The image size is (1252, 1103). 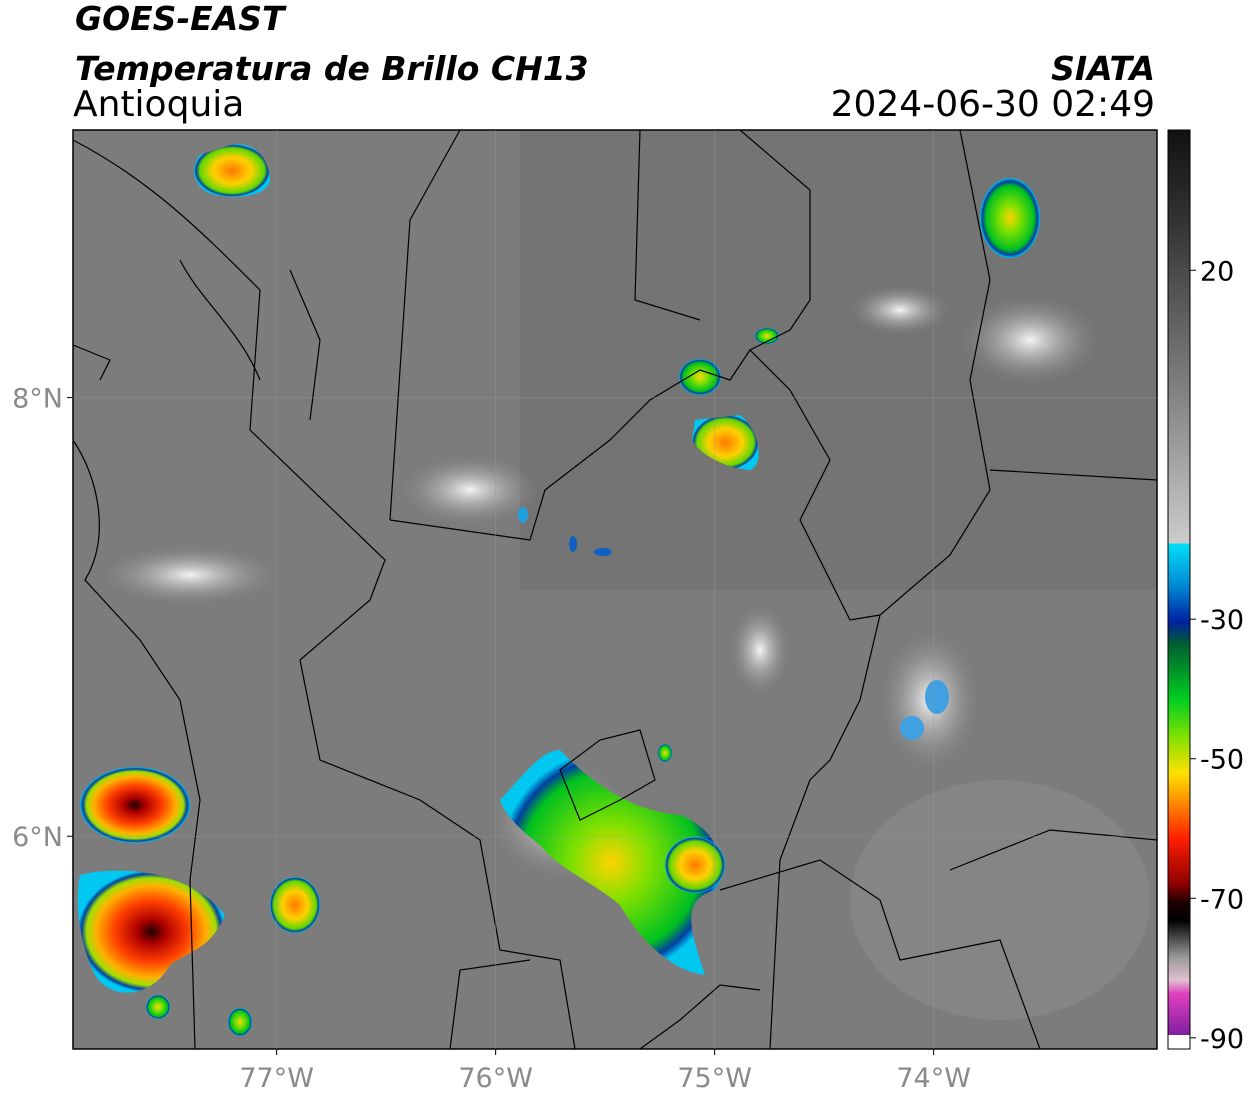 I want to click on region: Antioquia, so click(x=158, y=104).